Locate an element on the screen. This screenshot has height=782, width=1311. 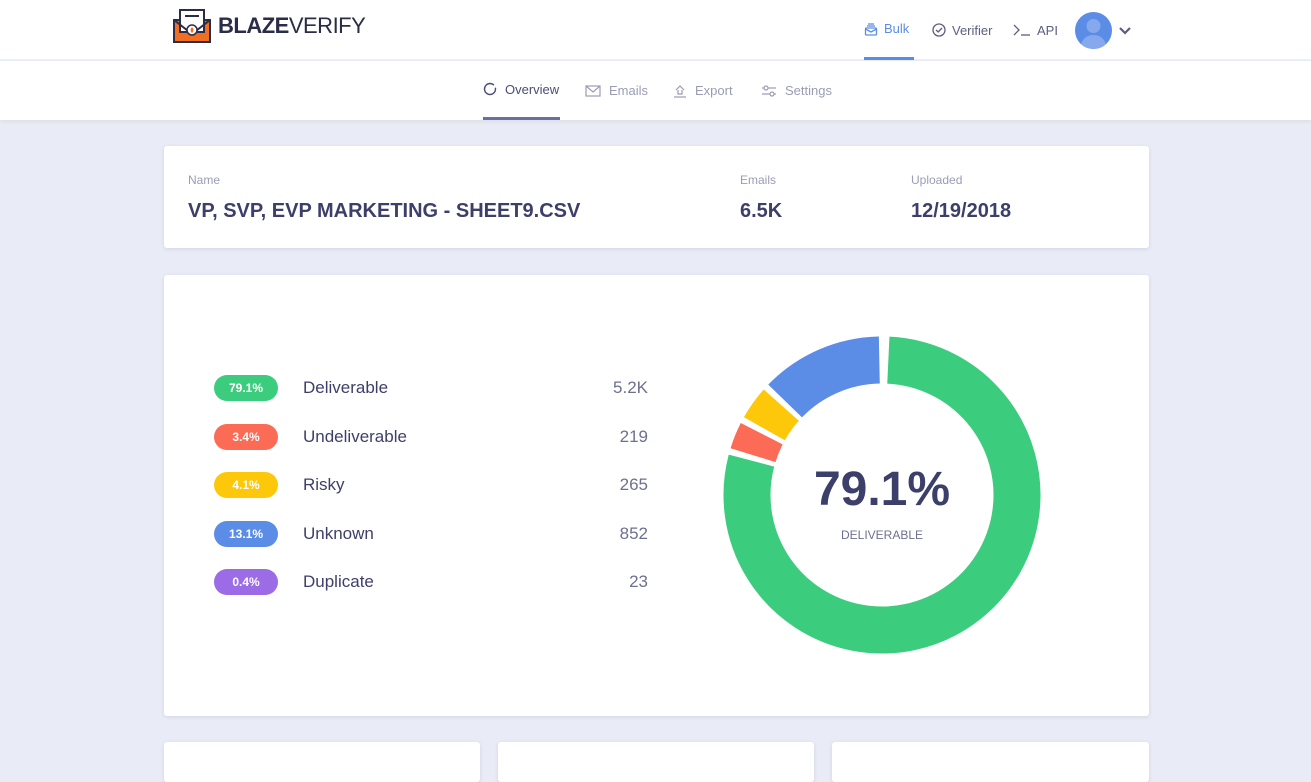
percent-badge: 3.4% is located at coordinates (246, 436).